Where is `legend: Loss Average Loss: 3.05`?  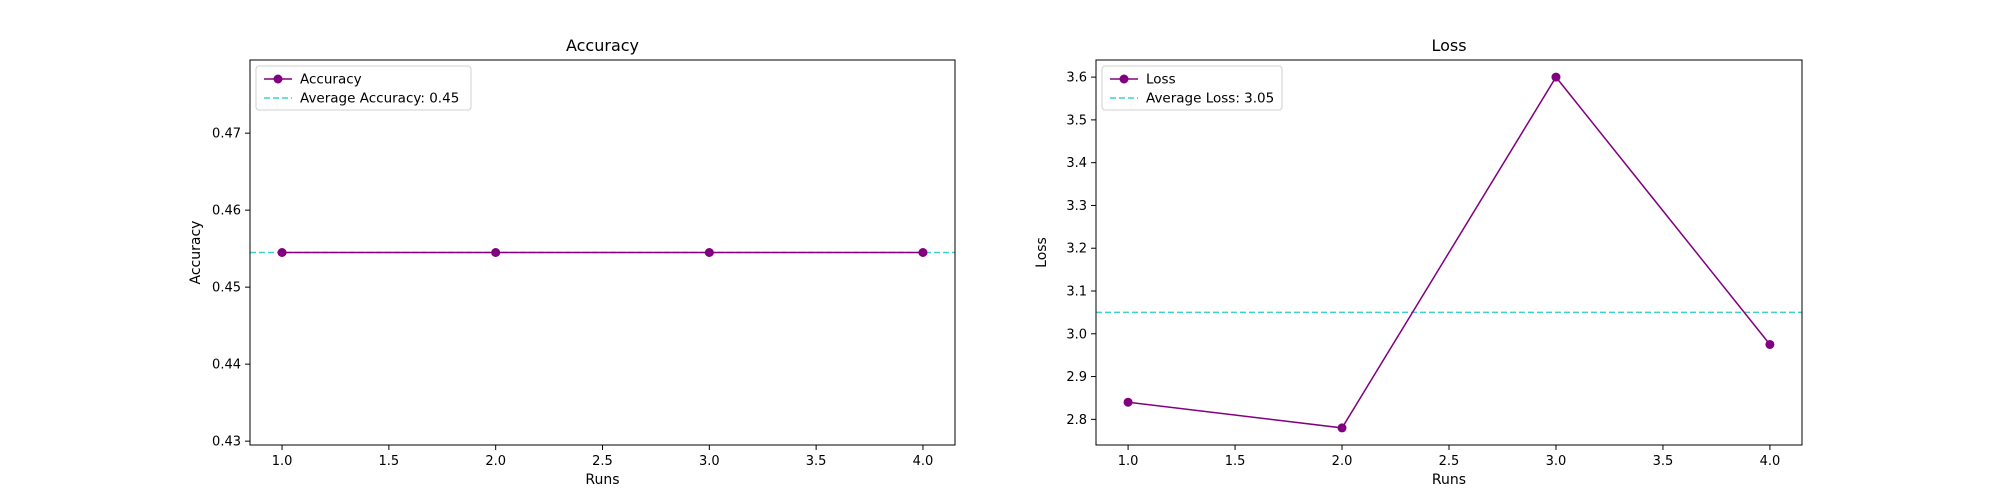
legend: Loss Average Loss: 3.05 is located at coordinates (1192, 88).